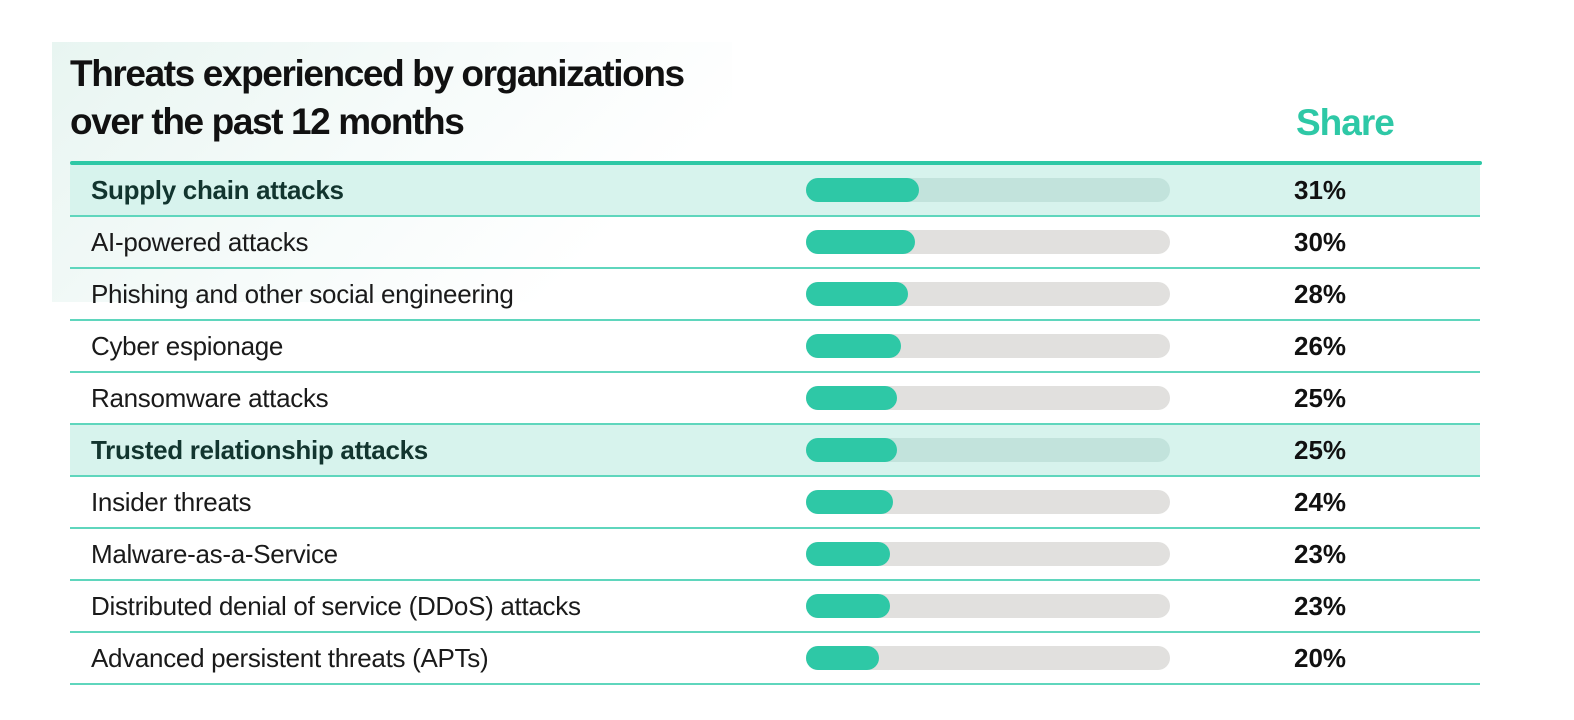 This screenshot has width=1574, height=720. What do you see at coordinates (1320, 658) in the screenshot?
I see `value-label: 20%` at bounding box center [1320, 658].